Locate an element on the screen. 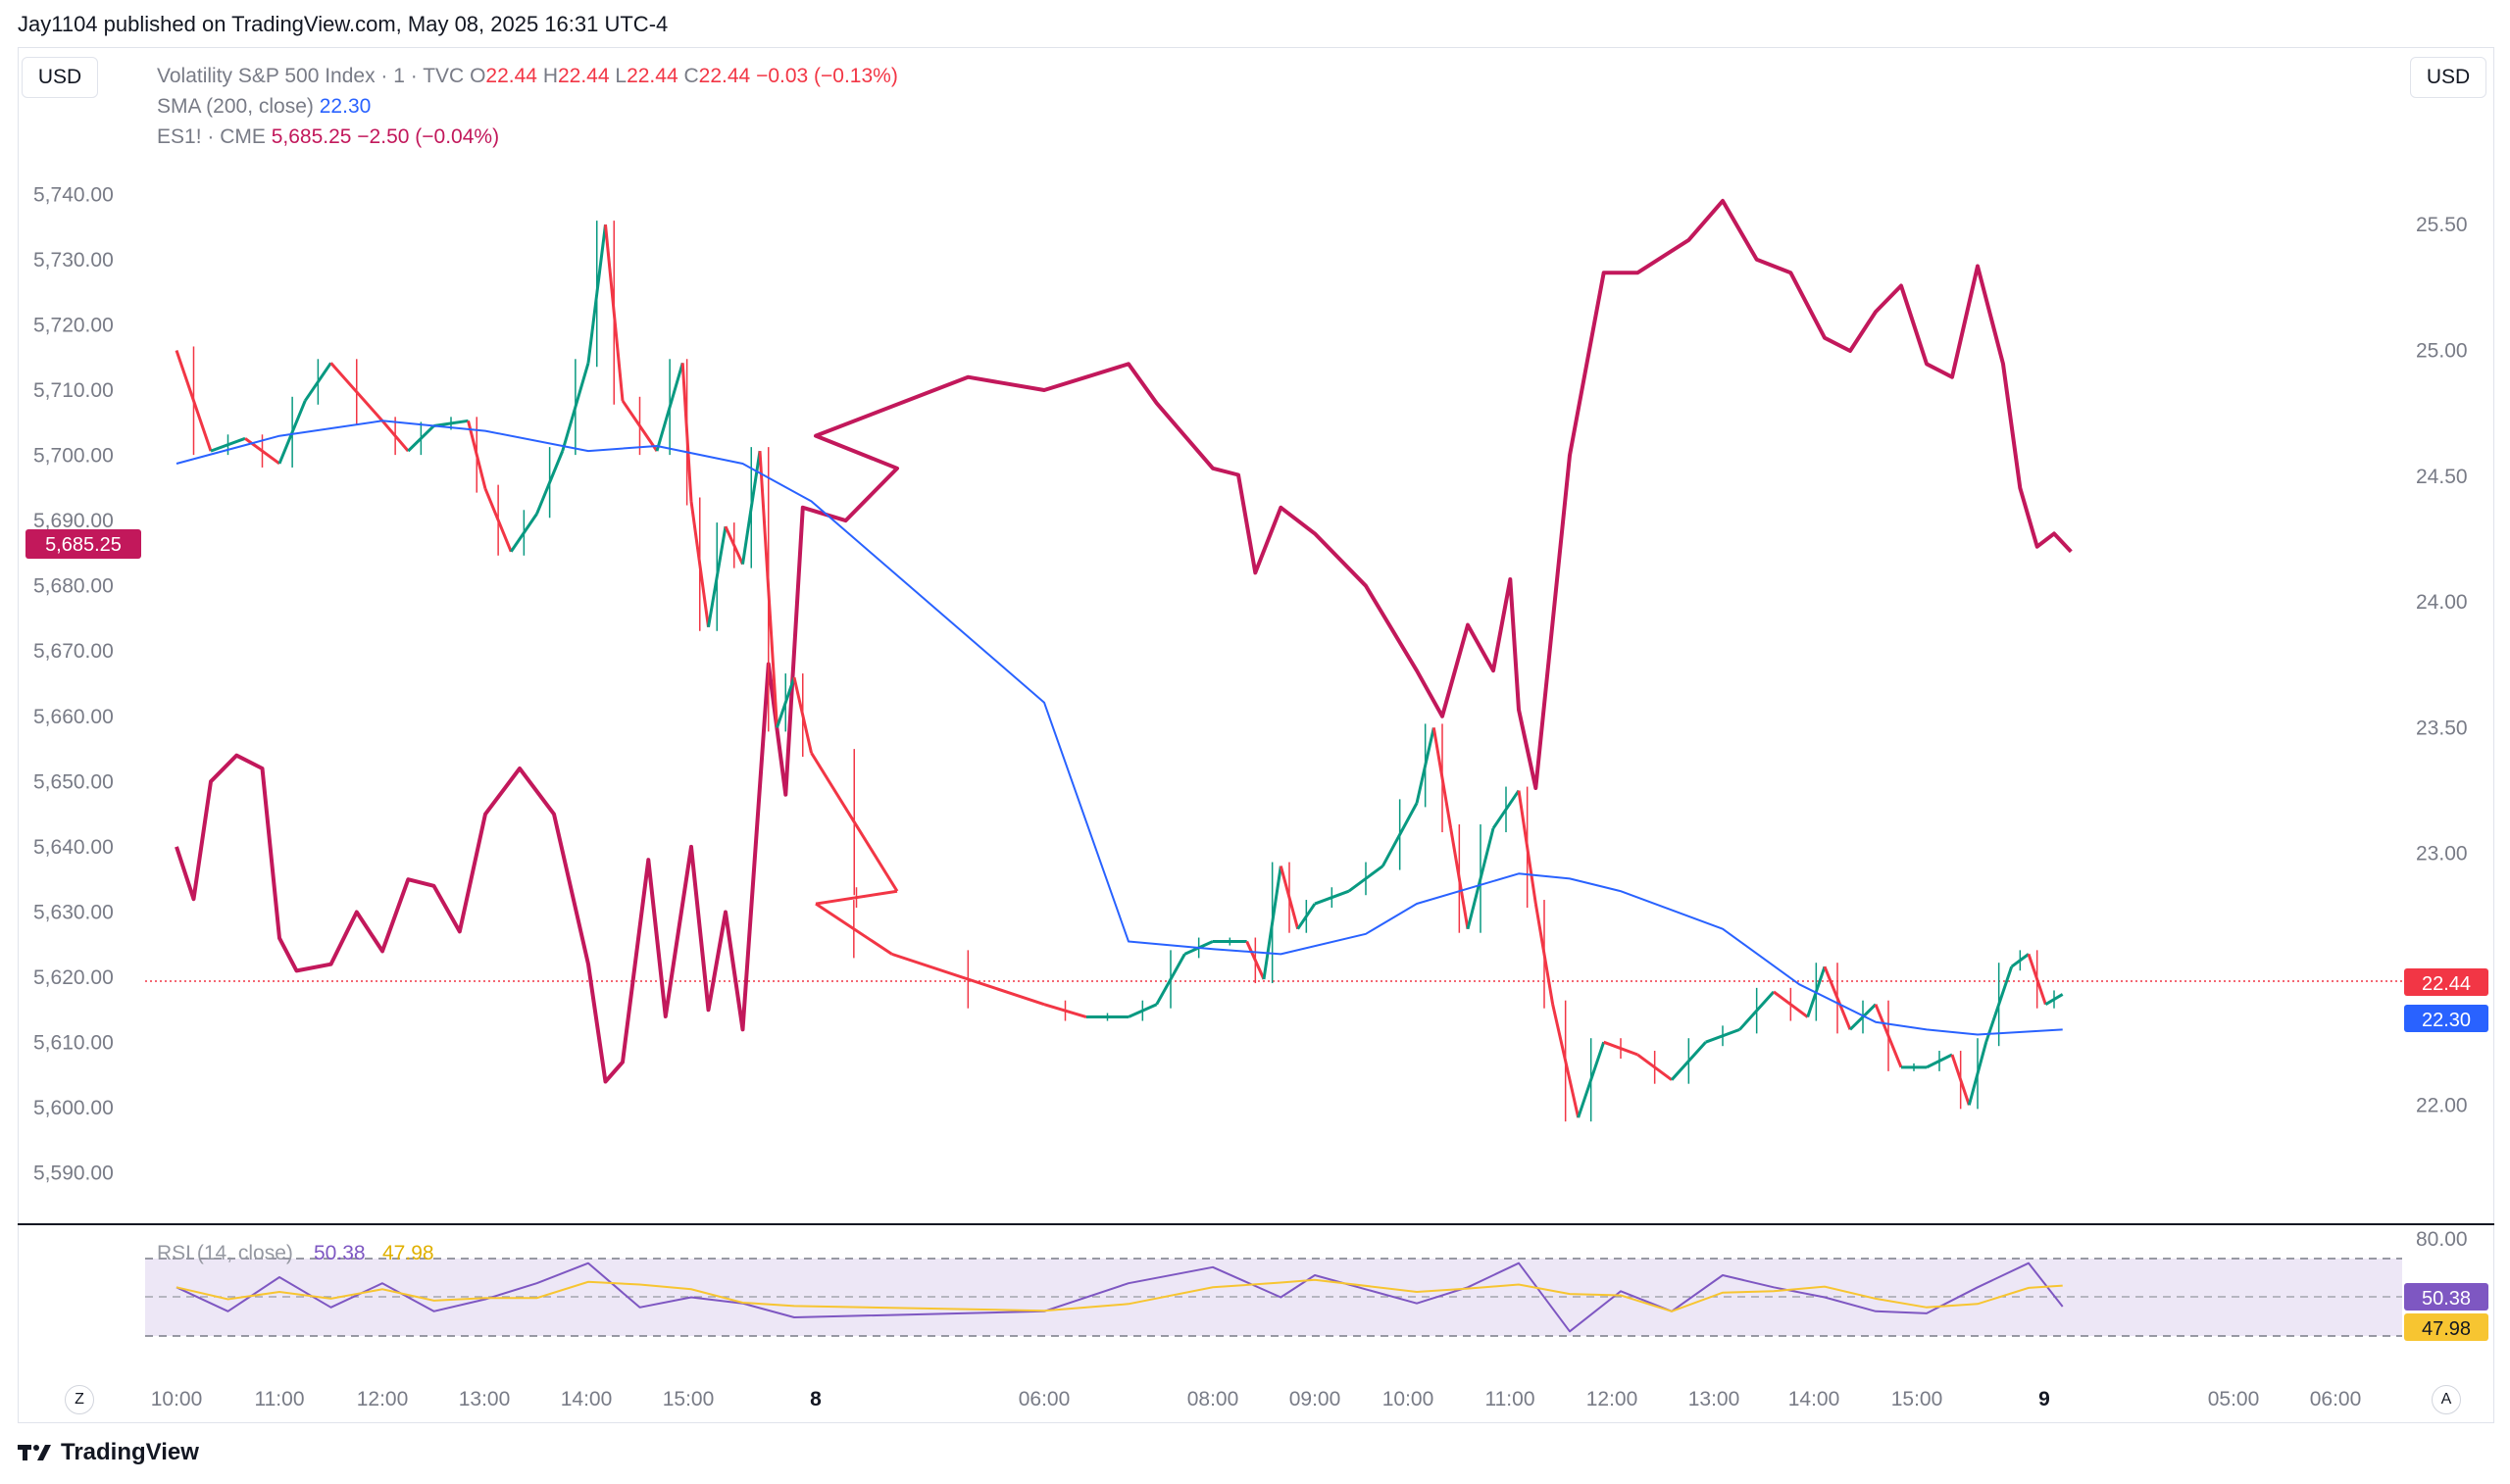 Image resolution: width=2510 pixels, height=1484 pixels. legend-es: ES1! · CME 5,685.25 −2.50 (−0.04%) is located at coordinates (527, 137).